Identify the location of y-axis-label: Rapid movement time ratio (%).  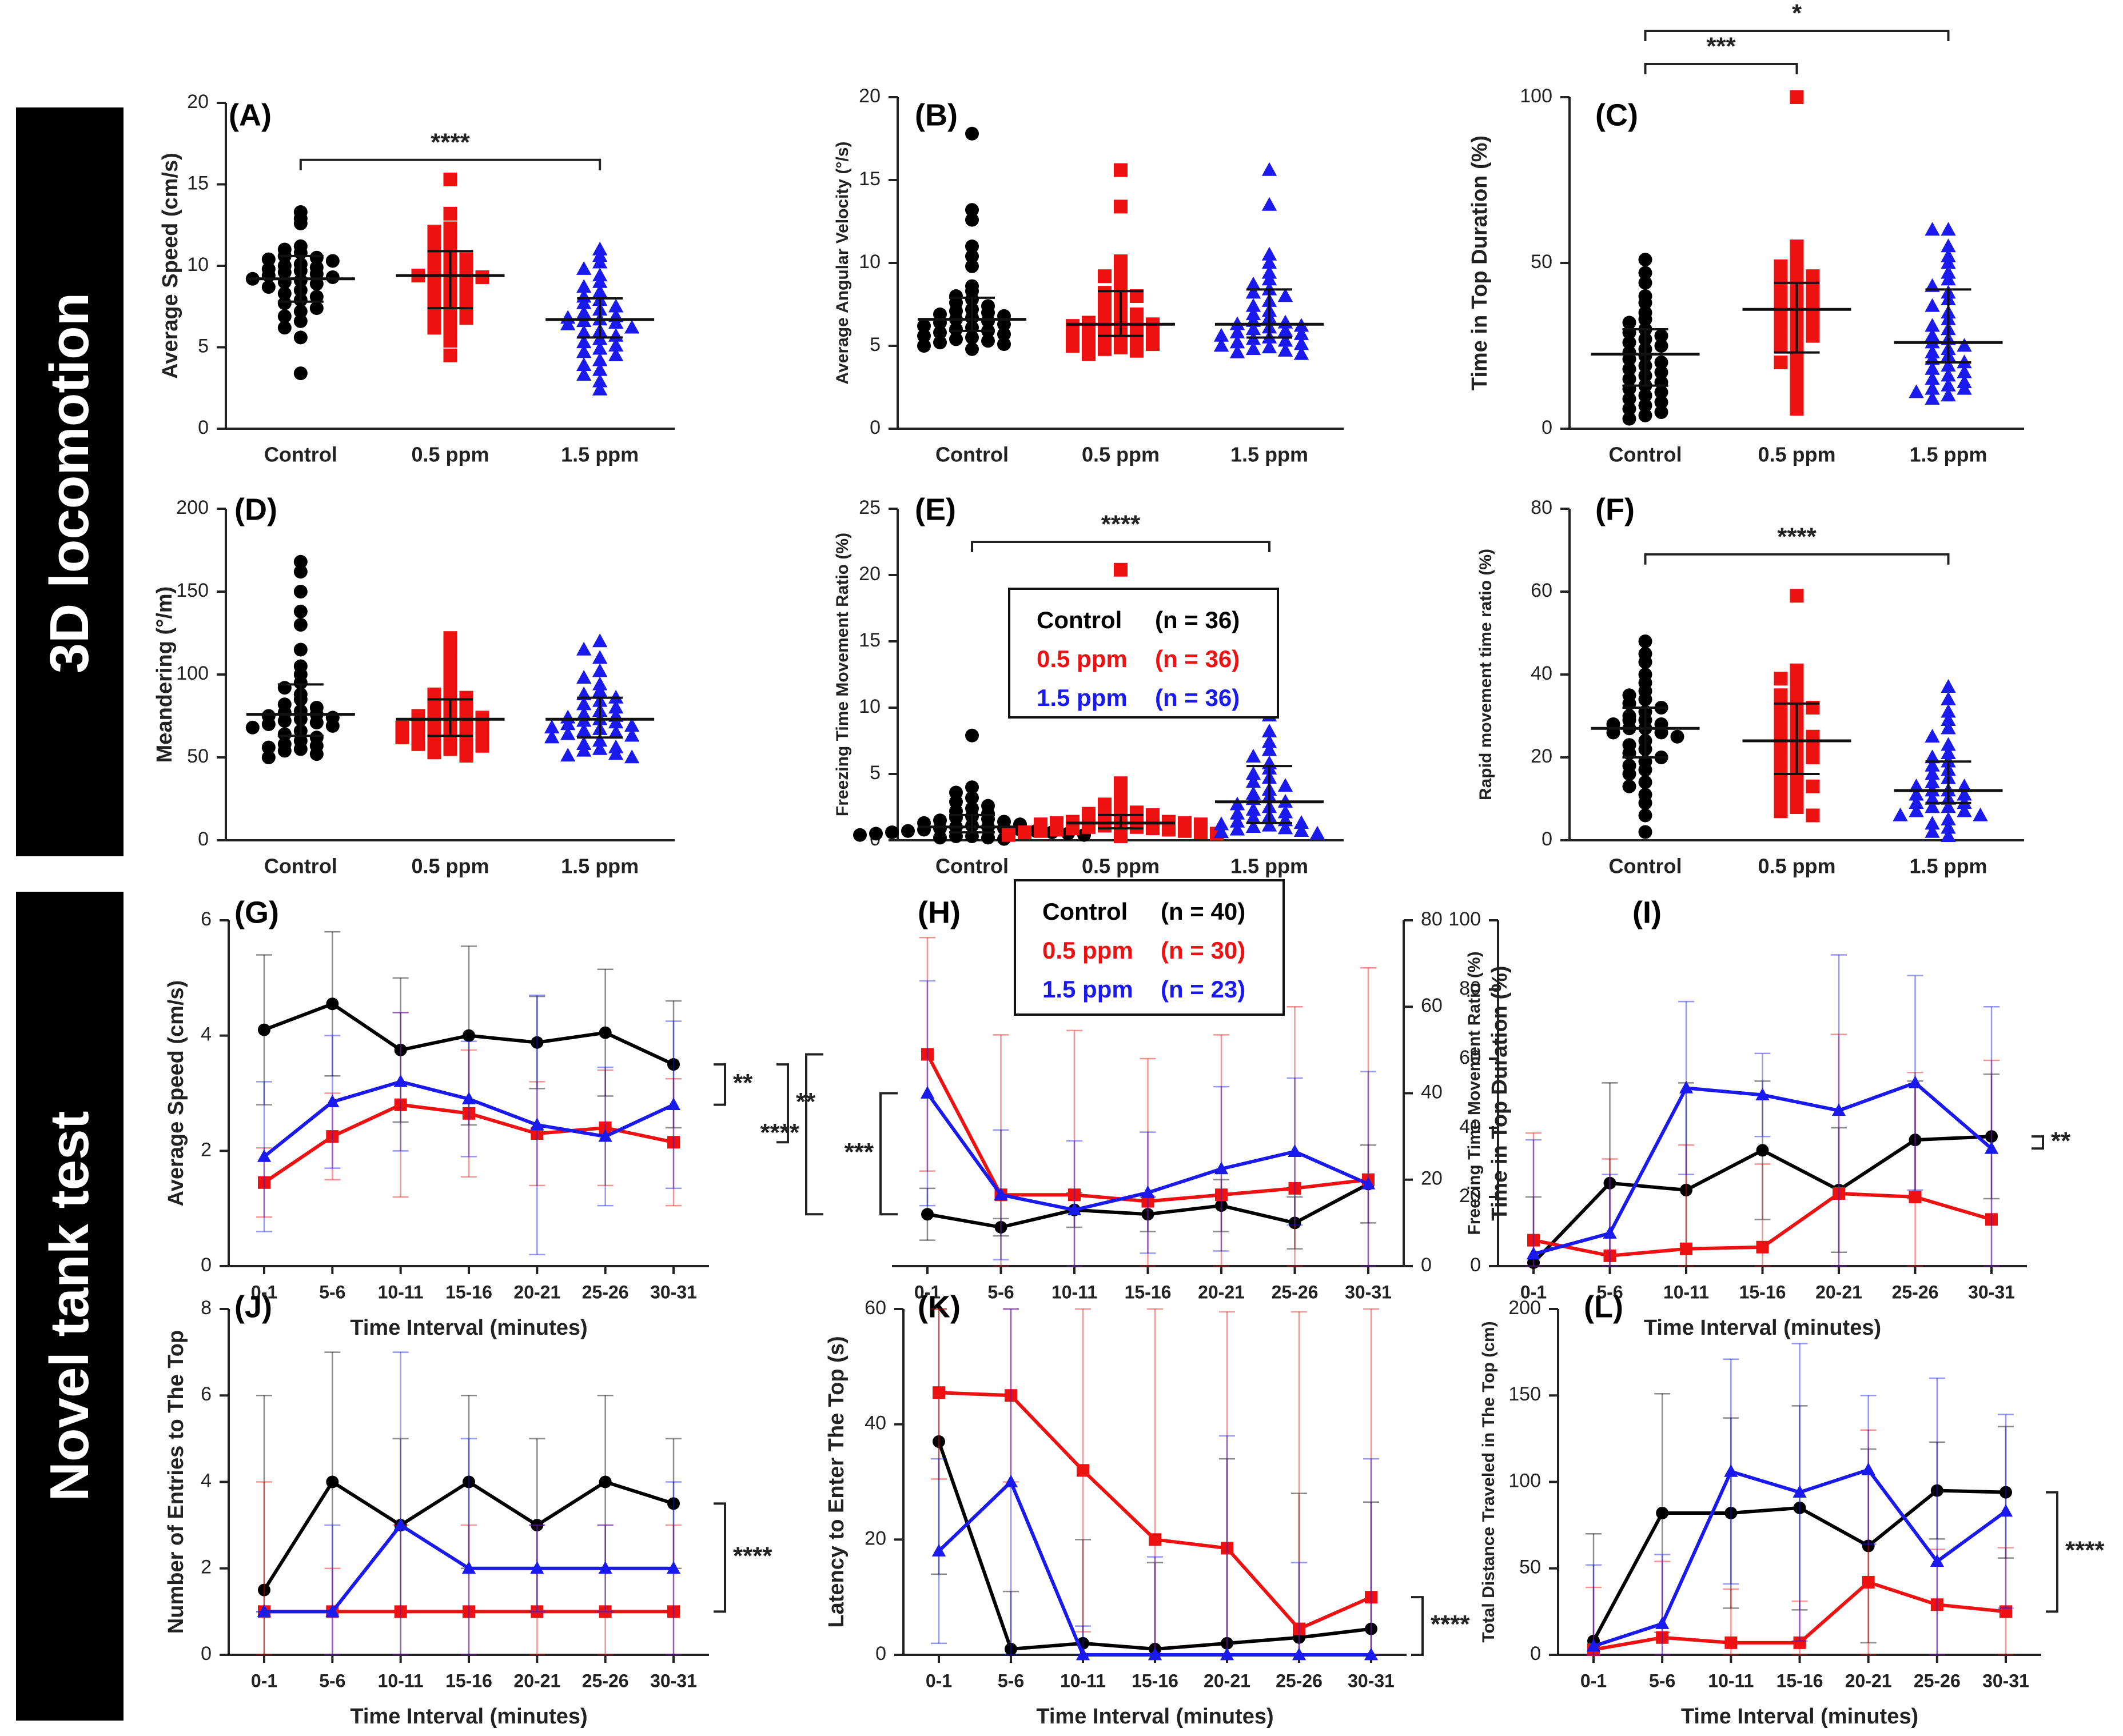
(1485, 674).